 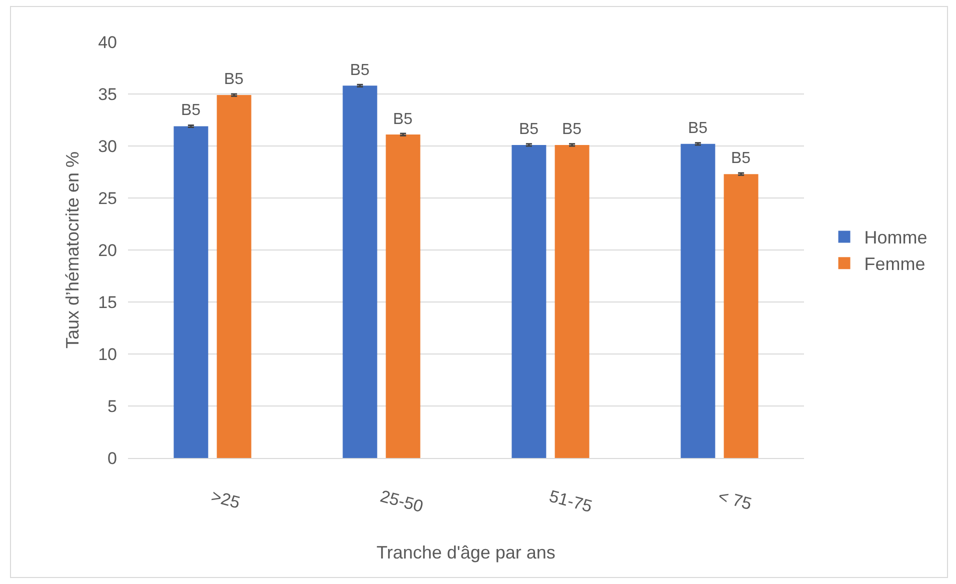 What do you see at coordinates (570, 501) in the screenshot?
I see `x-tick-label: 51-75` at bounding box center [570, 501].